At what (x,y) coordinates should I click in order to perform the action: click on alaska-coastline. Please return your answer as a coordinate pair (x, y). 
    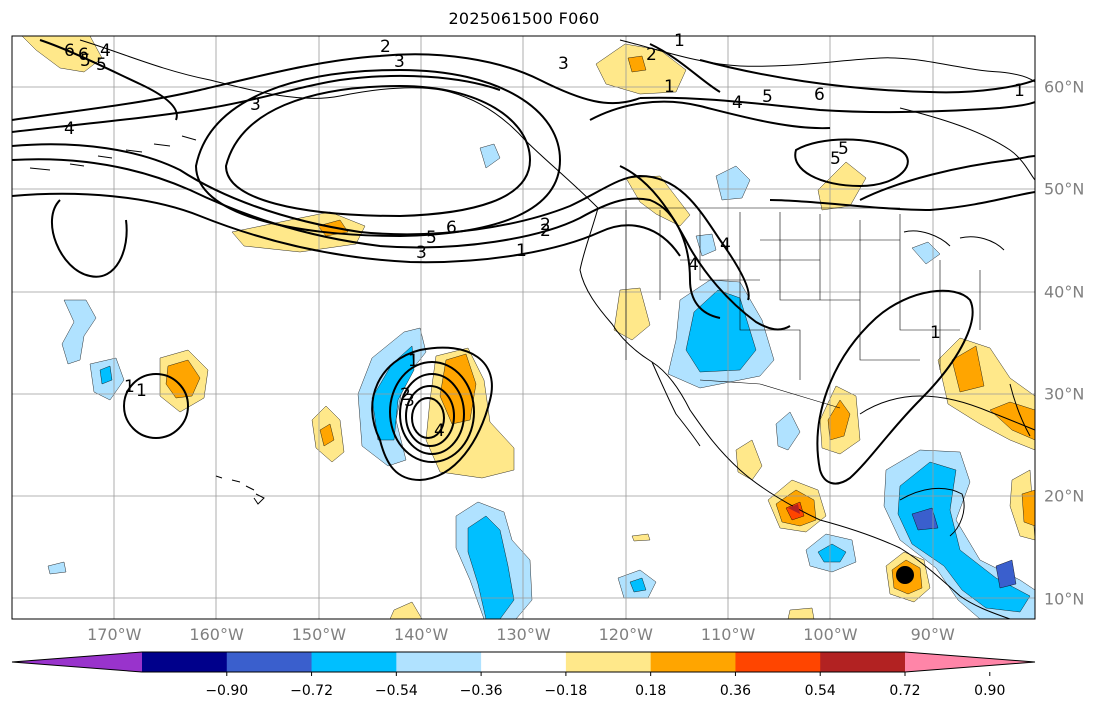
    Looking at the image, I should click on (339, 124).